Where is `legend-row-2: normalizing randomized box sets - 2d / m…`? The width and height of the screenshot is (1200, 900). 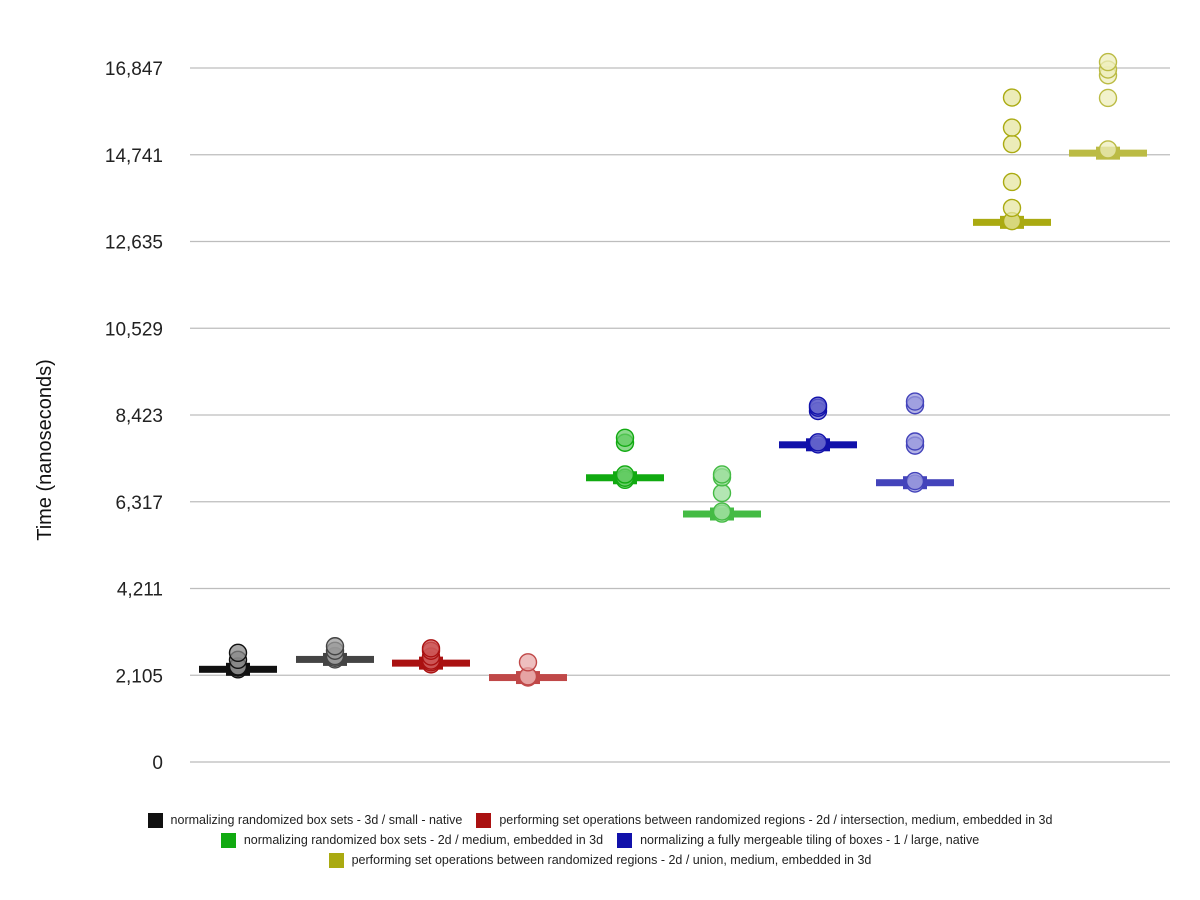 legend-row-2: normalizing randomized box sets - 2d / m… is located at coordinates (600, 840).